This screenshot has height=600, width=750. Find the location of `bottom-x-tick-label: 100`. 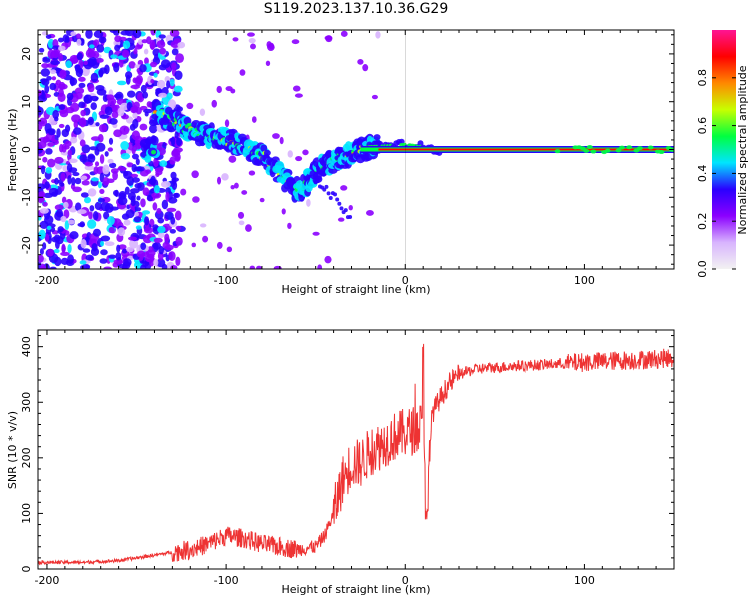

bottom-x-tick-label: 100 is located at coordinates (584, 580).